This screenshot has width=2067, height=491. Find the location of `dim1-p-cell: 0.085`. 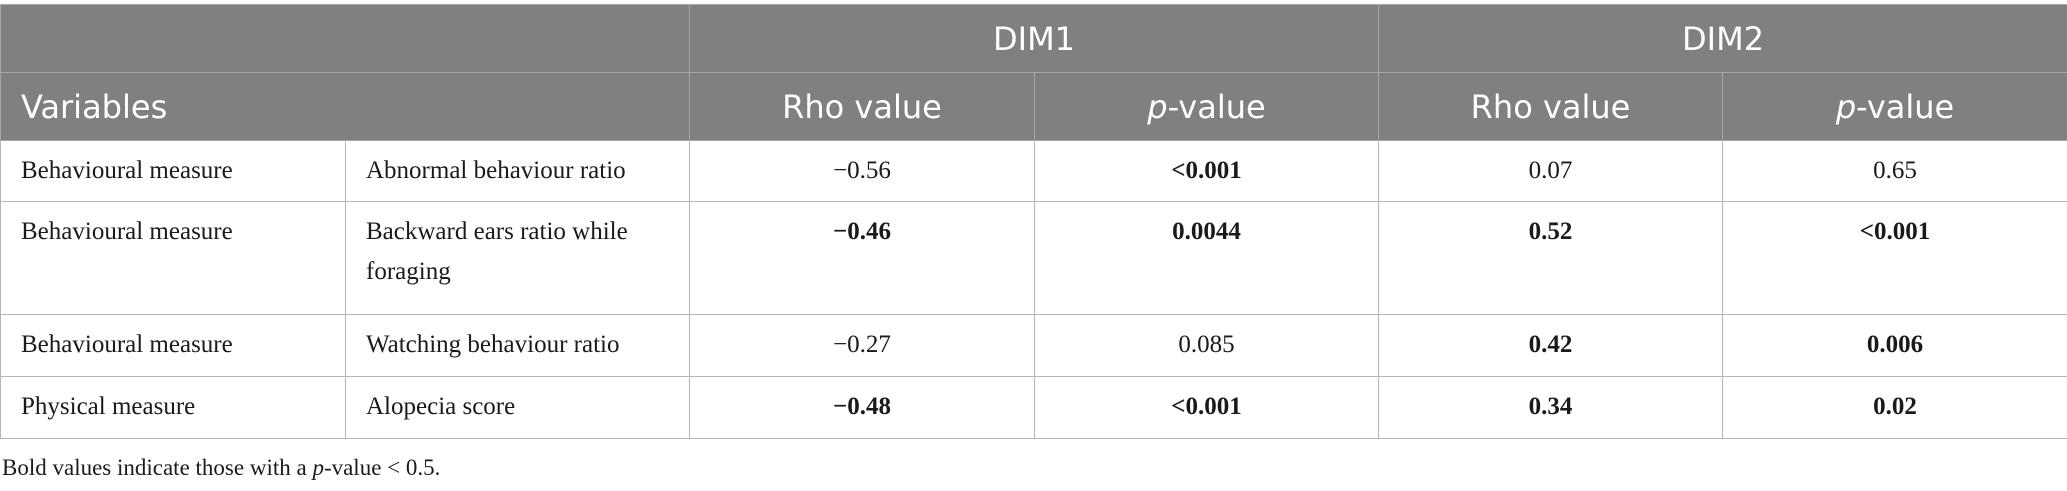

dim1-p-cell: 0.085 is located at coordinates (1206, 345).